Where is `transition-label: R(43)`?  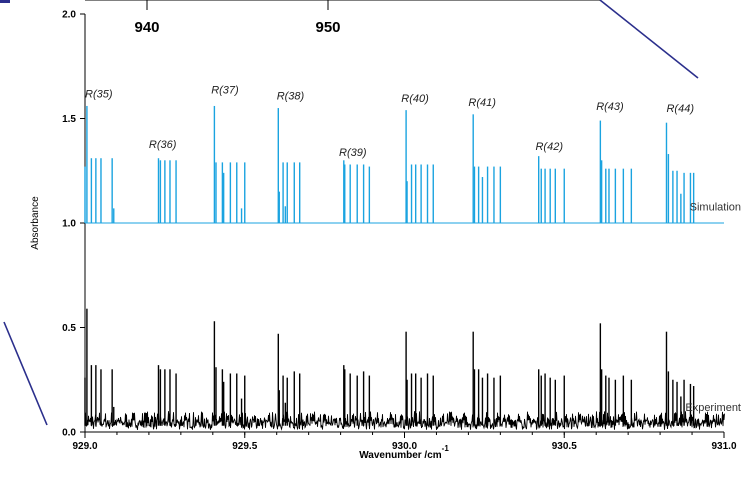
transition-label: R(43) is located at coordinates (610, 107).